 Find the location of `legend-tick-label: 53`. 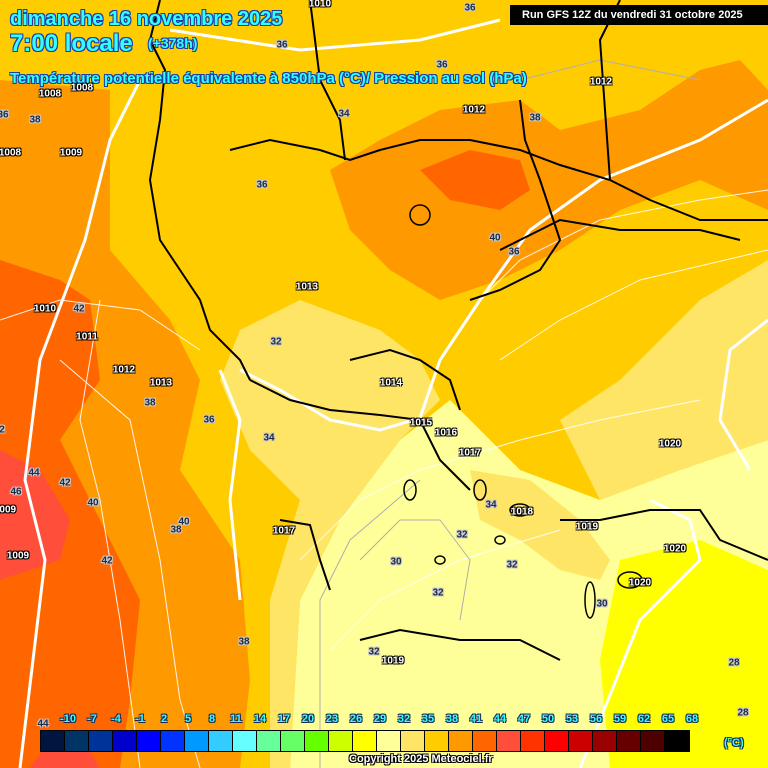

legend-tick-label: 53 is located at coordinates (572, 719).